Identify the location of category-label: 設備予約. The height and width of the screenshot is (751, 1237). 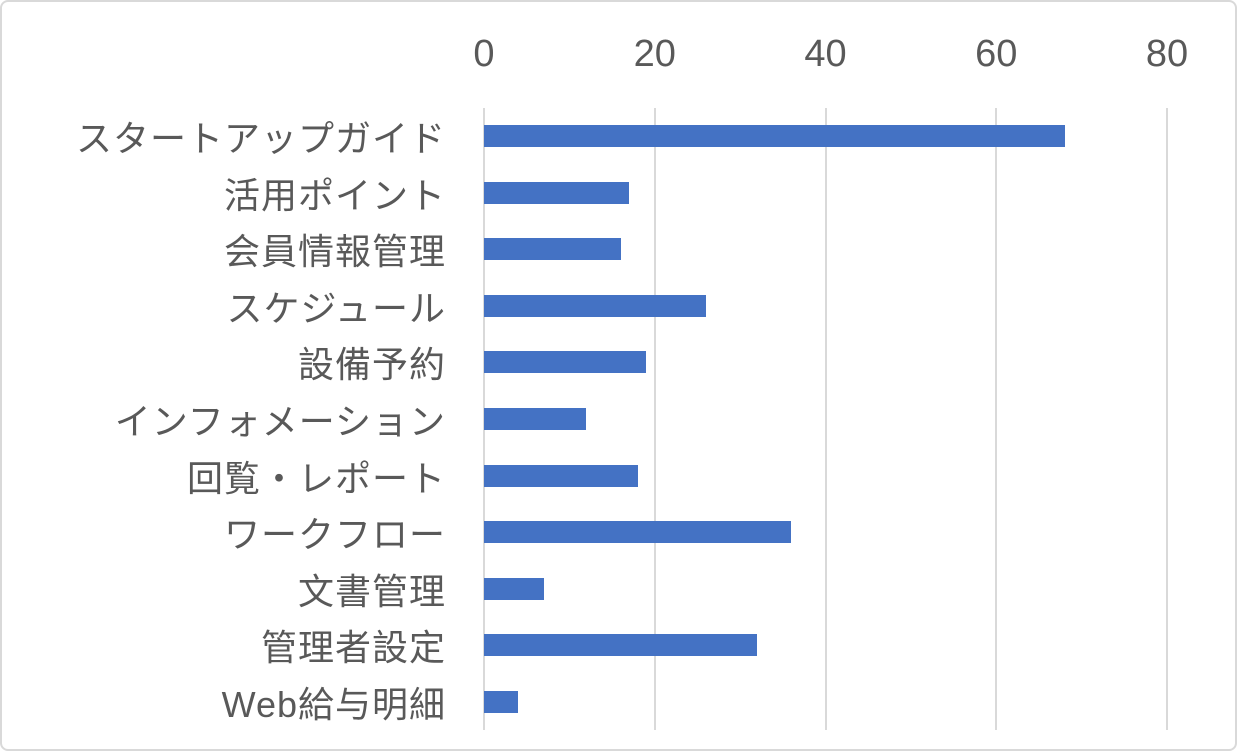
(371, 365).